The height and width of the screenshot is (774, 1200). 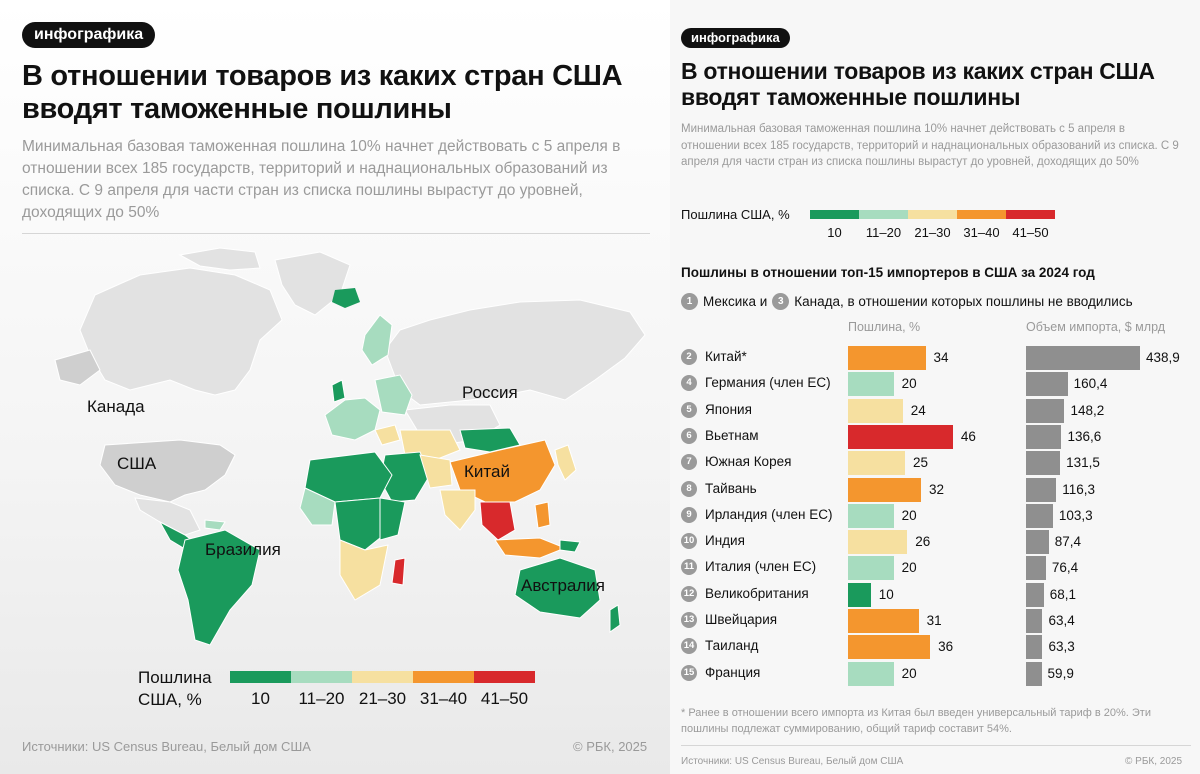 I want to click on map-south-africa, so click(x=364, y=570).